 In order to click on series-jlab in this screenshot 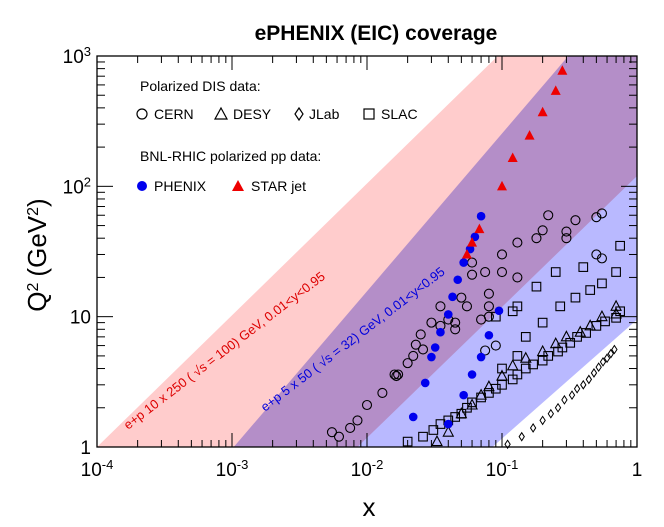, I will do `click(561, 397)`.